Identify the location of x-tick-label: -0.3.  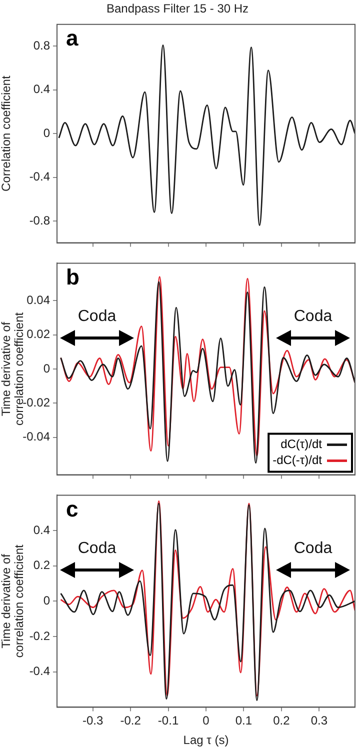
(93, 721).